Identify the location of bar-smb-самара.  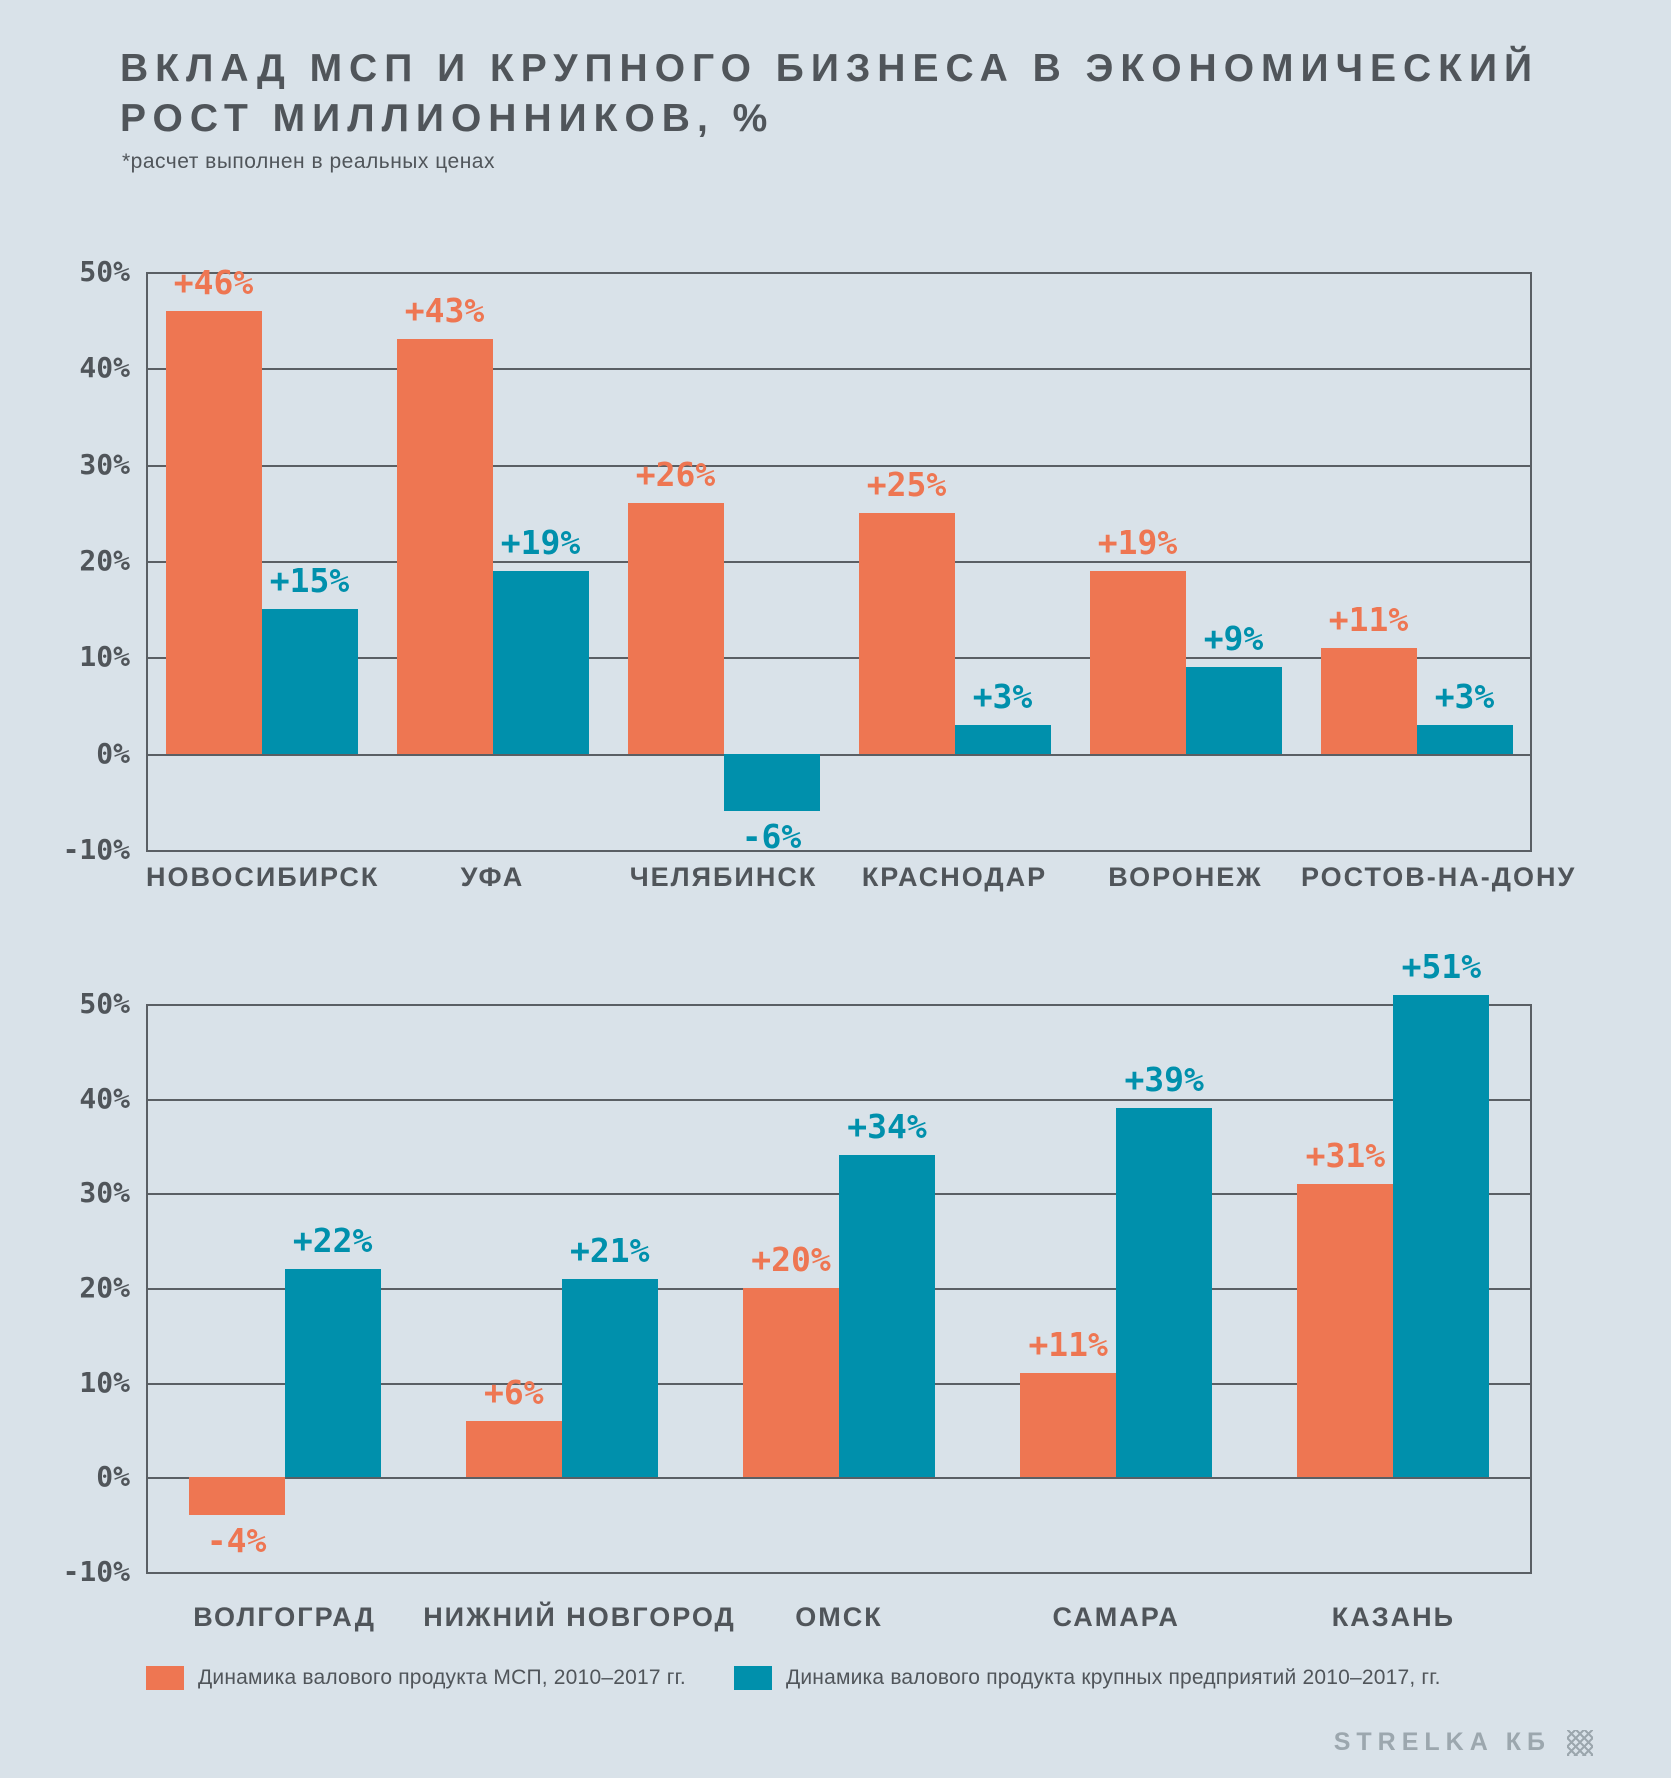
(1068, 1425).